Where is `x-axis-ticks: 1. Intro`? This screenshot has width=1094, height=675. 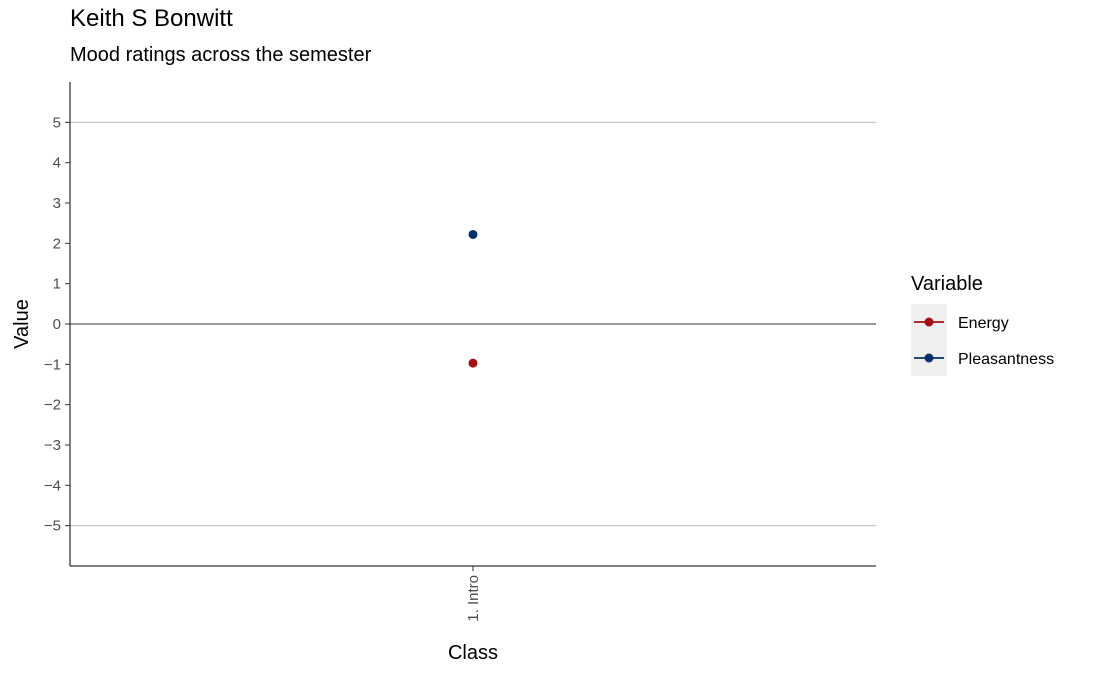 x-axis-ticks: 1. Intro is located at coordinates (473, 594).